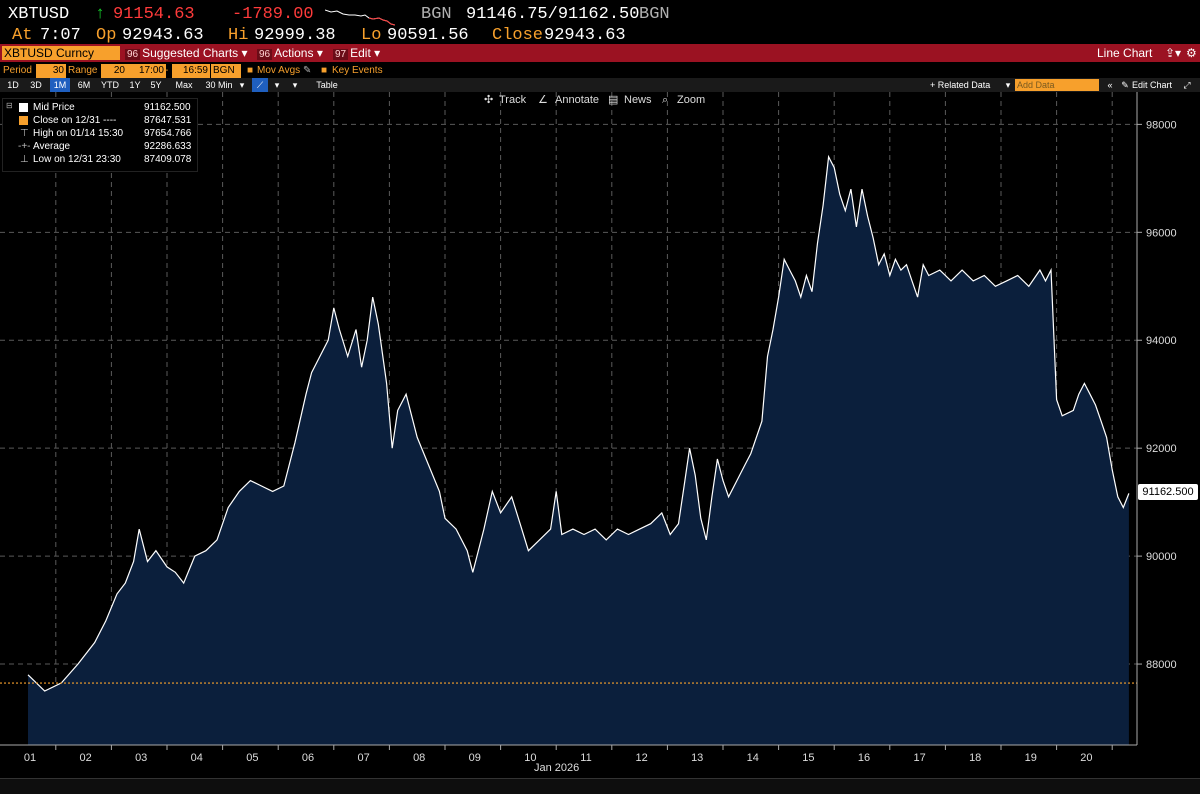  I want to click on legend-value: 91162.500, so click(167, 107).